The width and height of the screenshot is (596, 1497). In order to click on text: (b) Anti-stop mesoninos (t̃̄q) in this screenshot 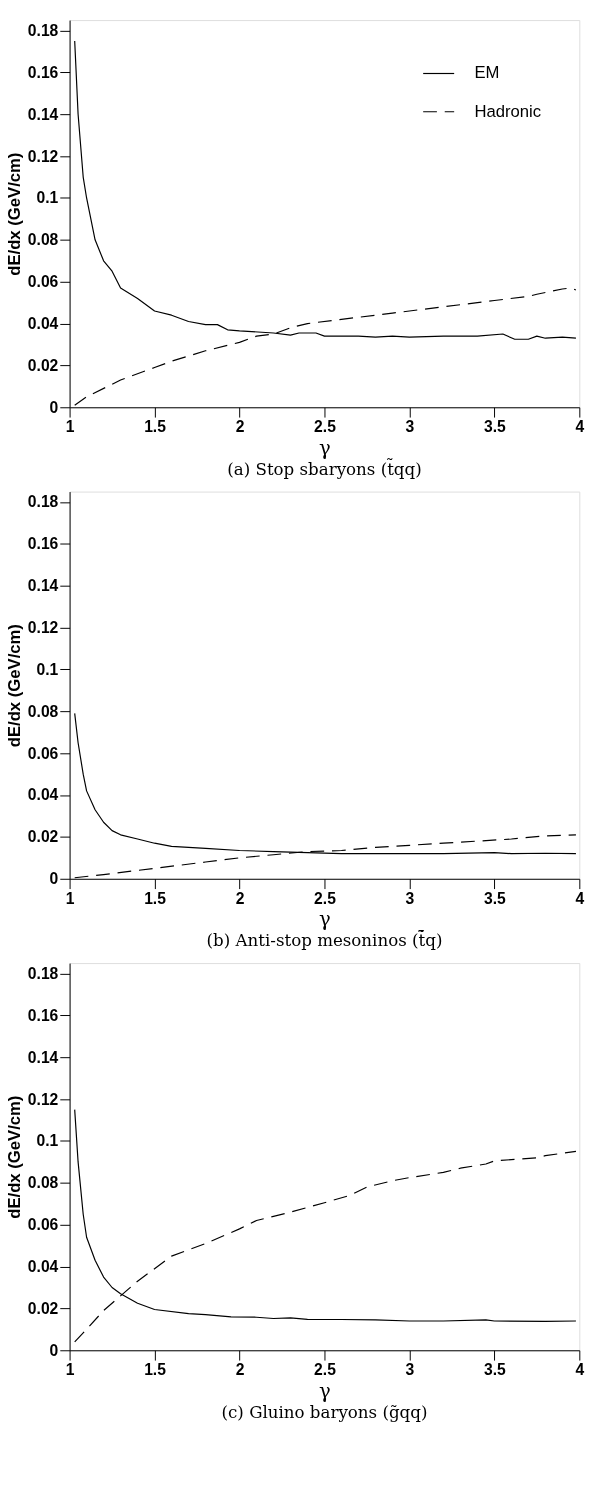, I will do `click(324, 941)`.